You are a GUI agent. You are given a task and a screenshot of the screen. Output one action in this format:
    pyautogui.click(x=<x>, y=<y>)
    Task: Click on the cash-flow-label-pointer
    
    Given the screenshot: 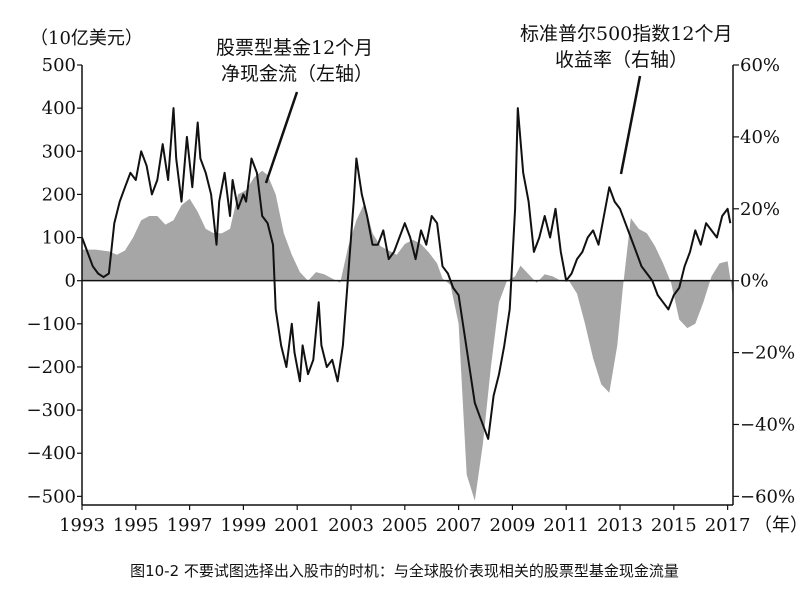 What is the action you would take?
    pyautogui.click(x=281, y=137)
    